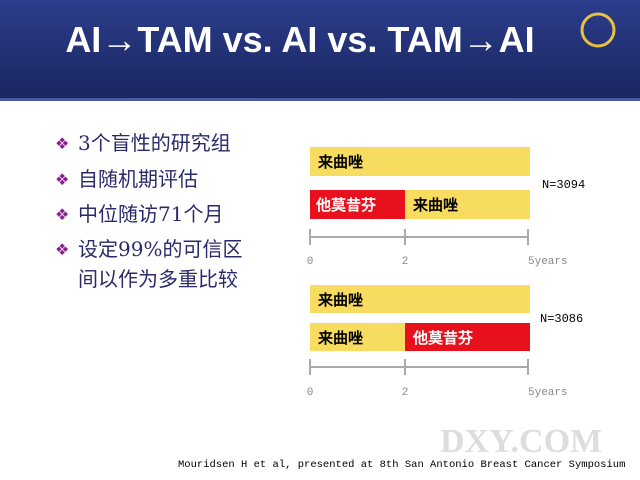  I want to click on diagram: 来曲唑 来曲唑 他莫昔芬 N=3086 0 2 5years, so click(445, 342).